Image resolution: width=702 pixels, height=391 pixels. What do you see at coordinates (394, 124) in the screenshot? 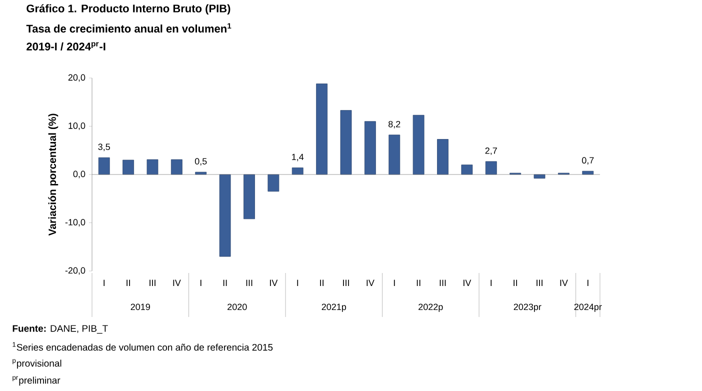
I see `data-label: 8,2` at bounding box center [394, 124].